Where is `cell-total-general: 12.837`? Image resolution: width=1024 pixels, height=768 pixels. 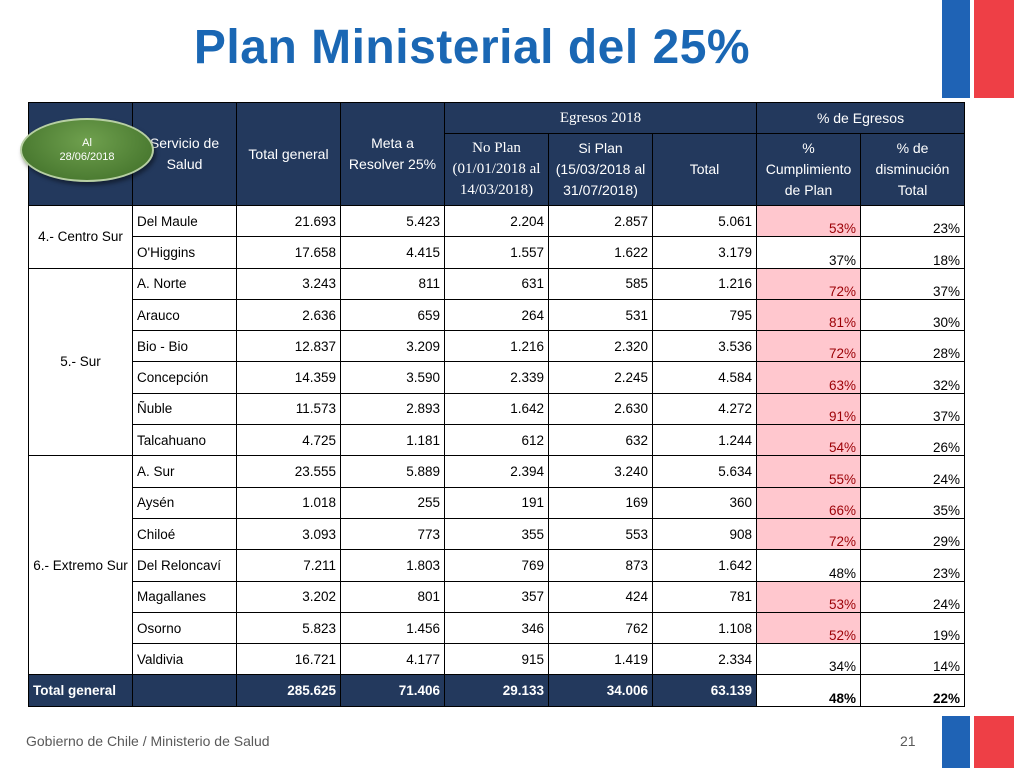
cell-total-general: 12.837 is located at coordinates (288, 346).